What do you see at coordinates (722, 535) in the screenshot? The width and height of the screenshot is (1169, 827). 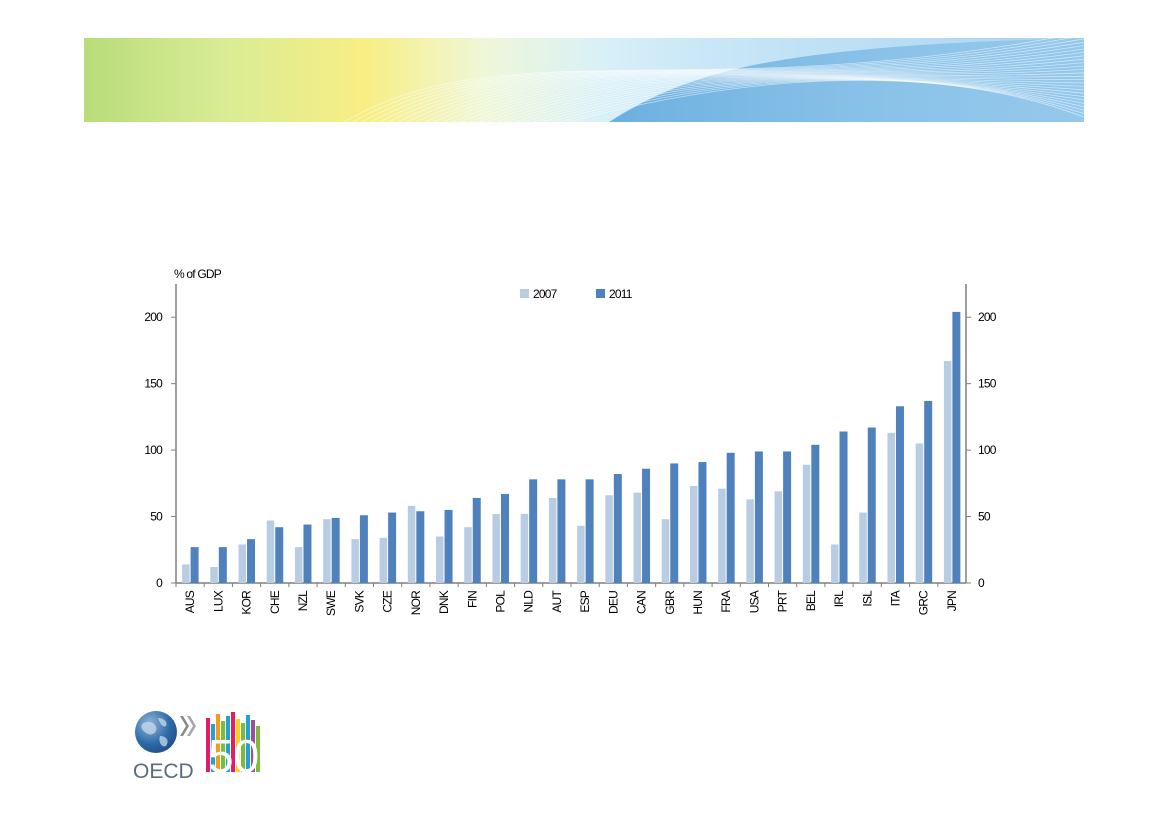 I see `bar-2007-fra` at bounding box center [722, 535].